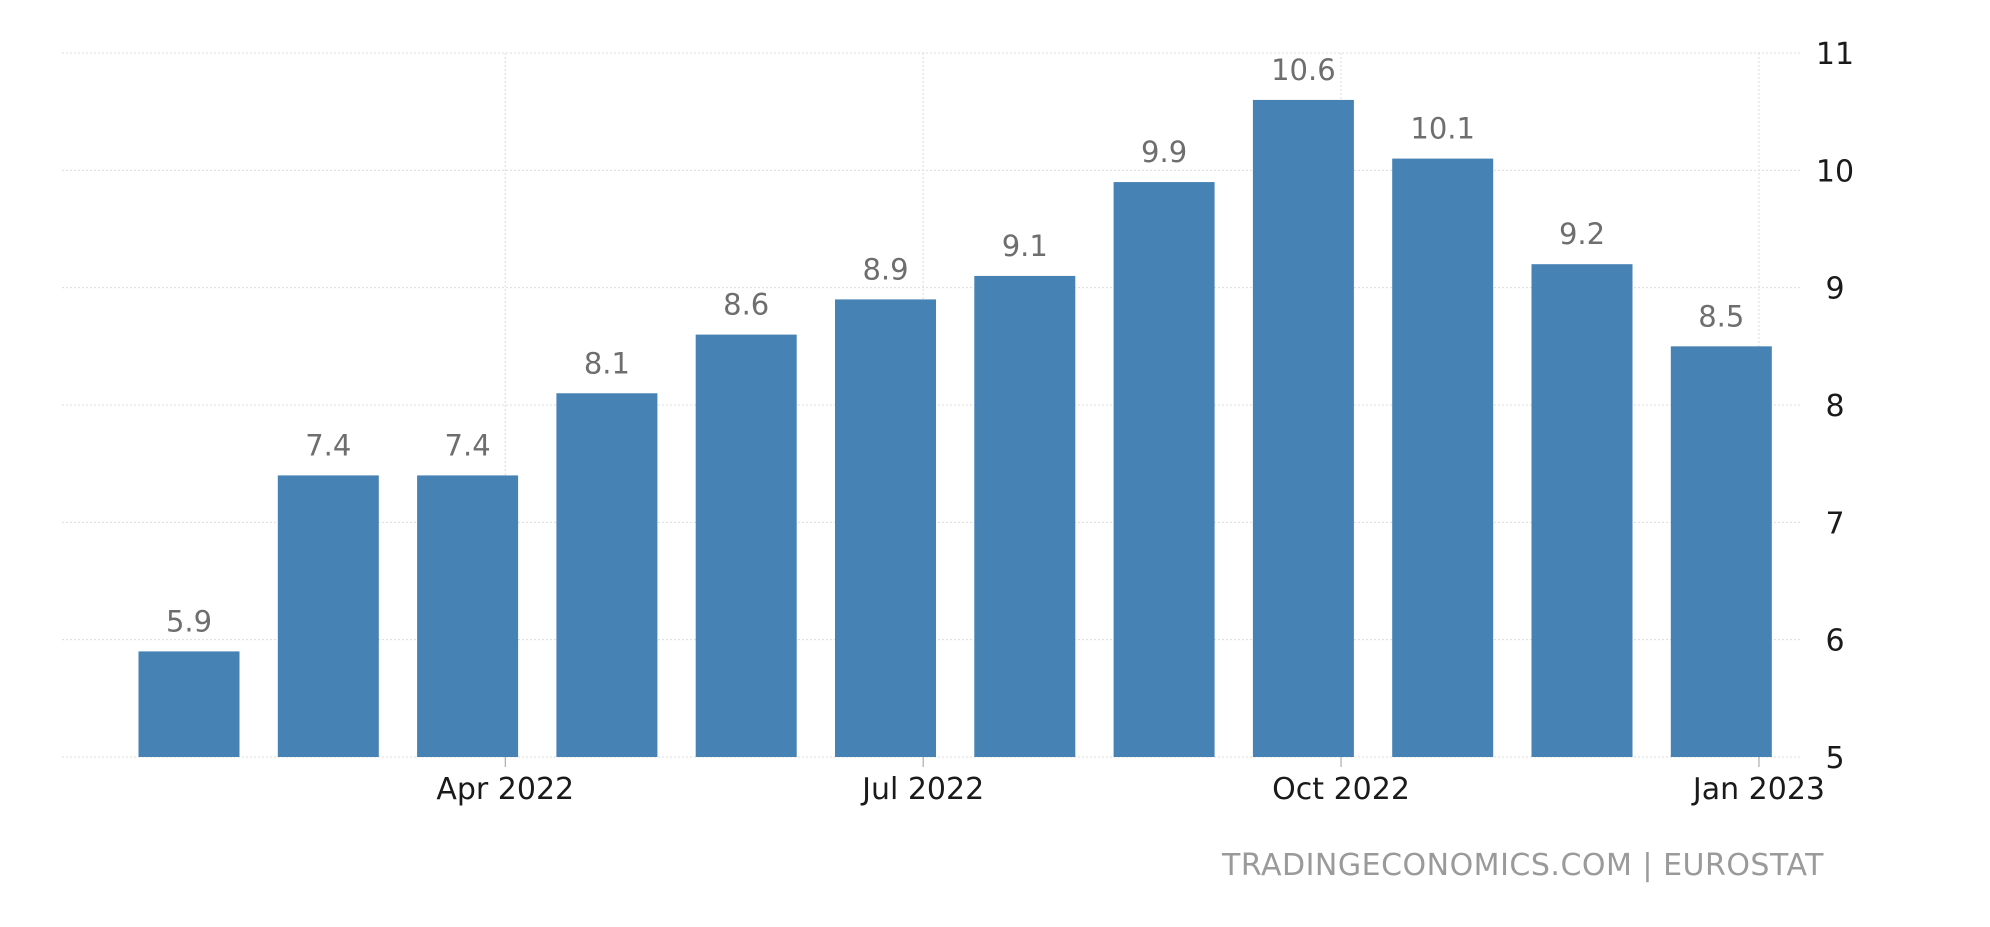 The width and height of the screenshot is (1990, 927). I want to click on y-tick-label: 10, so click(1835, 171).